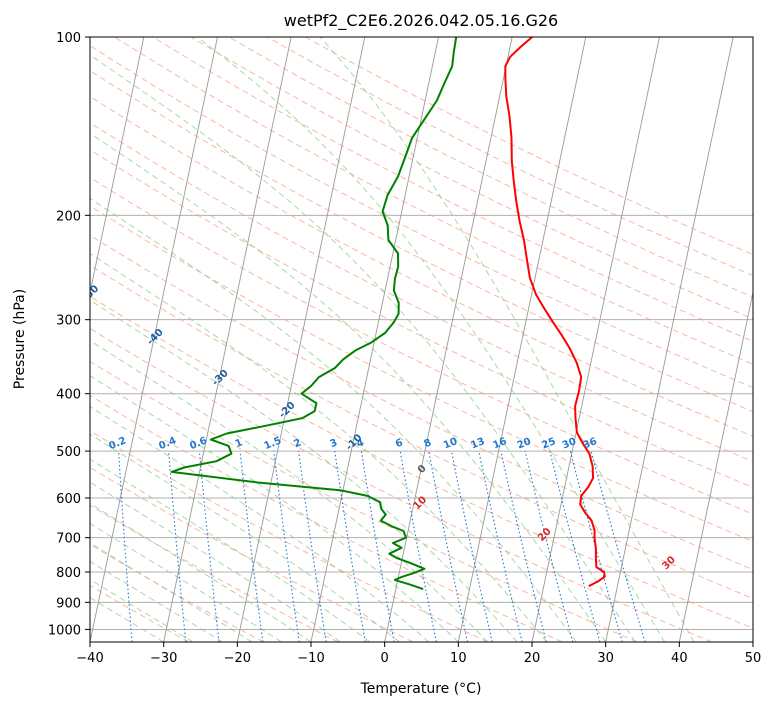 This screenshot has height=708, width=775. I want to click on mixing-ratio-label: 4, so click(360, 443).